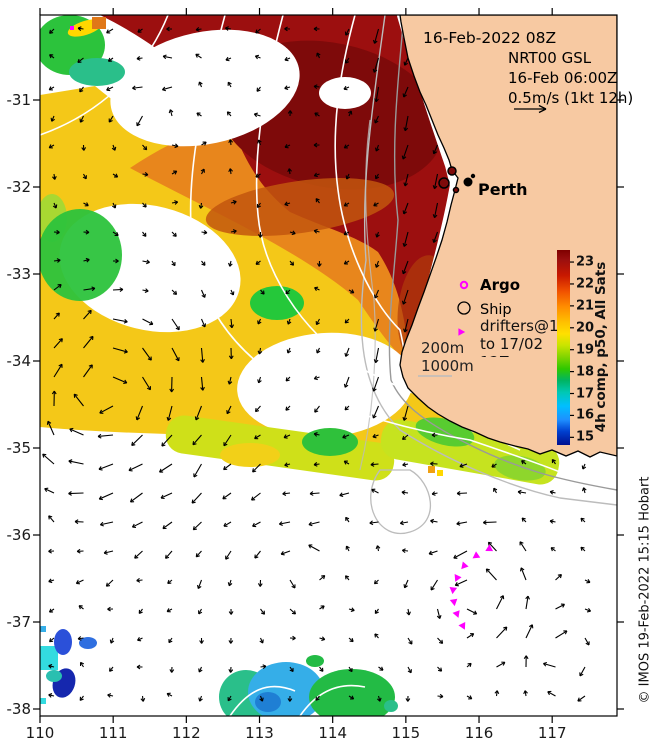 This screenshot has width=660, height=750. Describe the element at coordinates (479, 733) in the screenshot. I see `x-tick-116: 116` at that location.